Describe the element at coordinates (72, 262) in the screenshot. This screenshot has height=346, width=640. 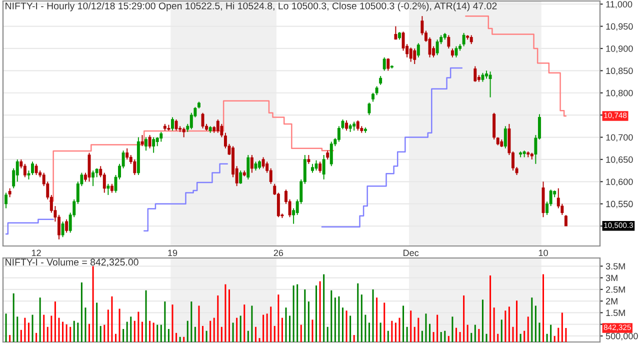
I see `chart-title: NIFTY-I - Volume = 842,325.00` at that location.